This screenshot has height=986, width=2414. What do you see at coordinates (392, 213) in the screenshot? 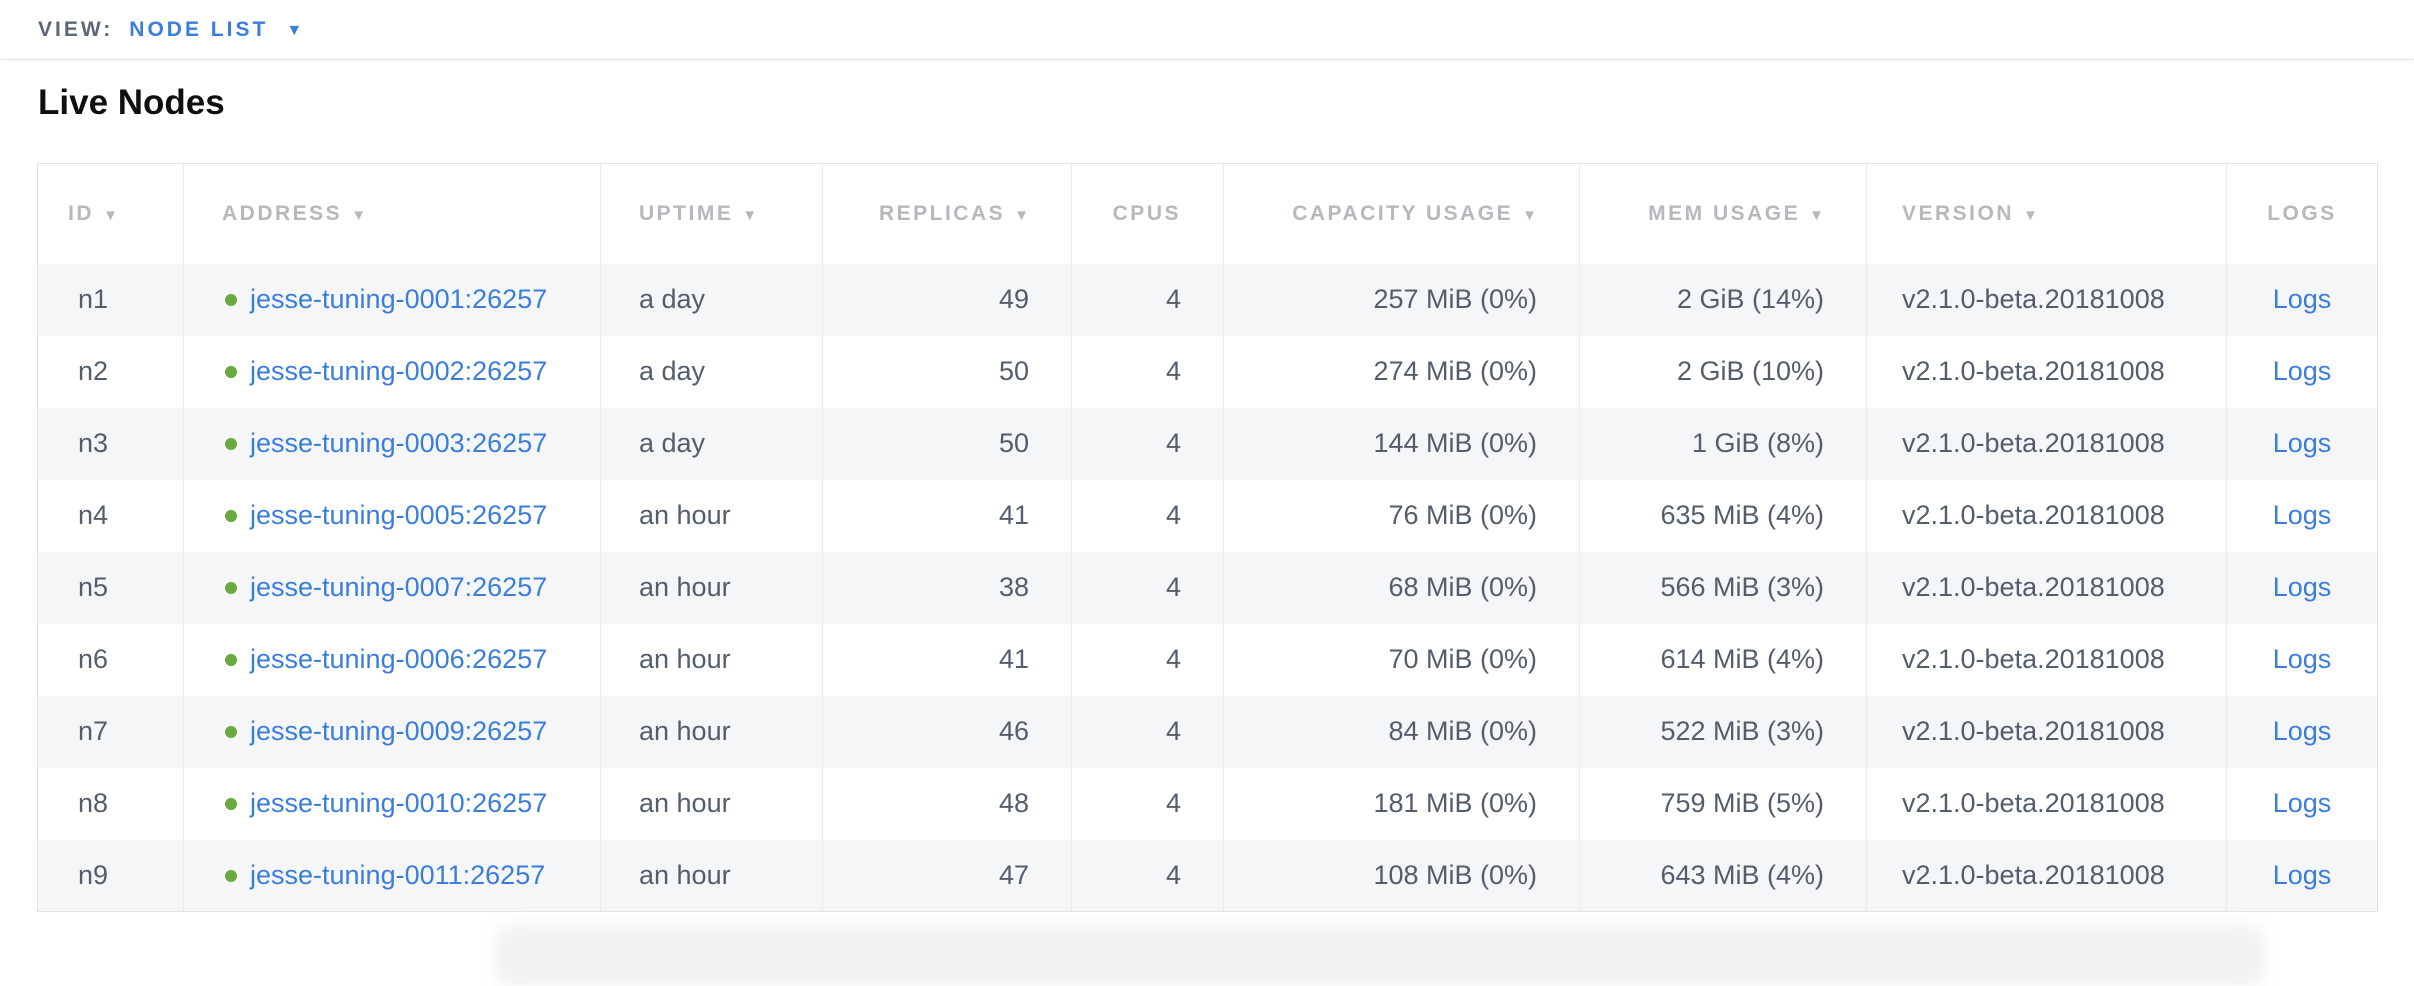
I see `column-header-address: ADDRESS ▼` at bounding box center [392, 213].